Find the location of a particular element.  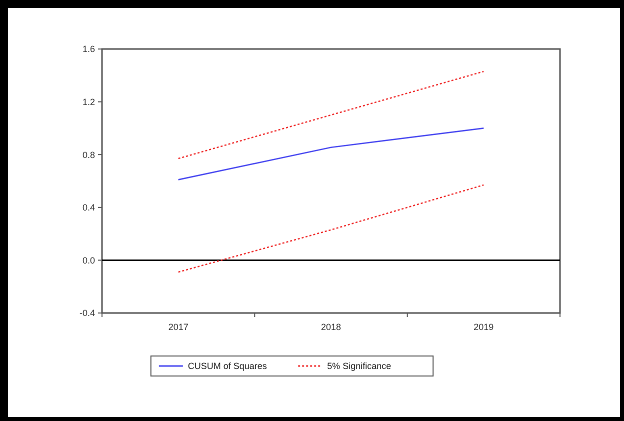

x-tick-label: 2017 is located at coordinates (178, 327).